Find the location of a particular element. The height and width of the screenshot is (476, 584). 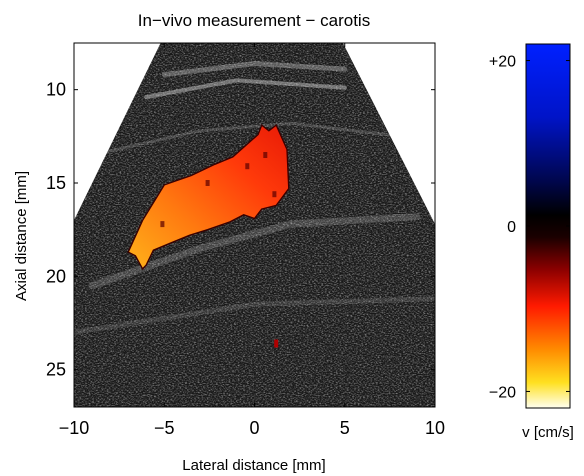

y-tick-label: 20 is located at coordinates (56, 276).